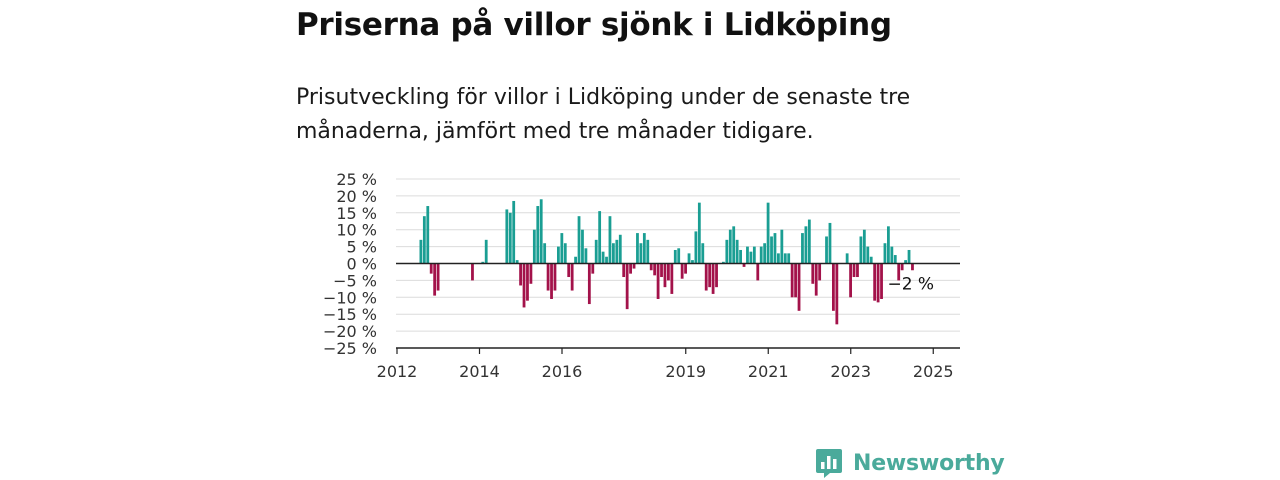 This screenshot has width=1280, height=480. I want to click on newsworthy-icon, so click(829, 463).